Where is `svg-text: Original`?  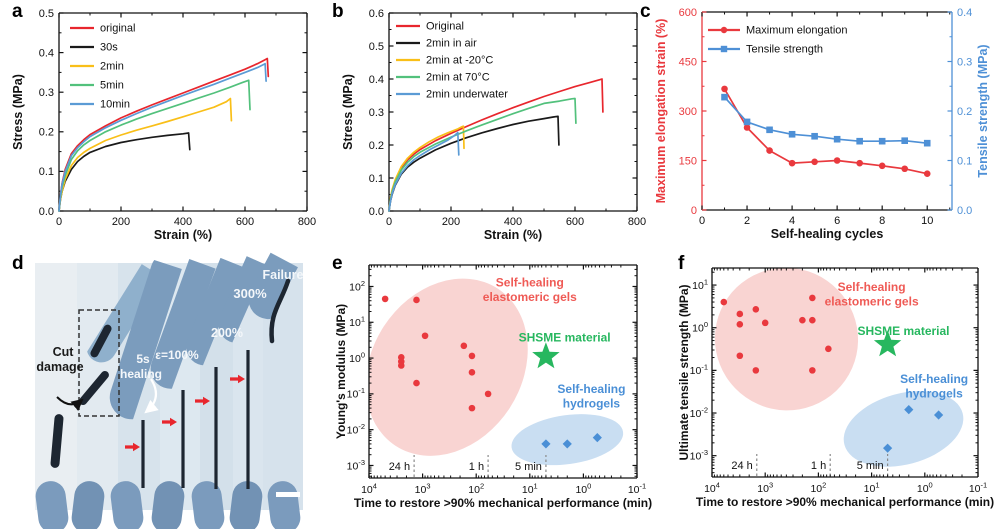 svg-text: Original is located at coordinates (445, 27).